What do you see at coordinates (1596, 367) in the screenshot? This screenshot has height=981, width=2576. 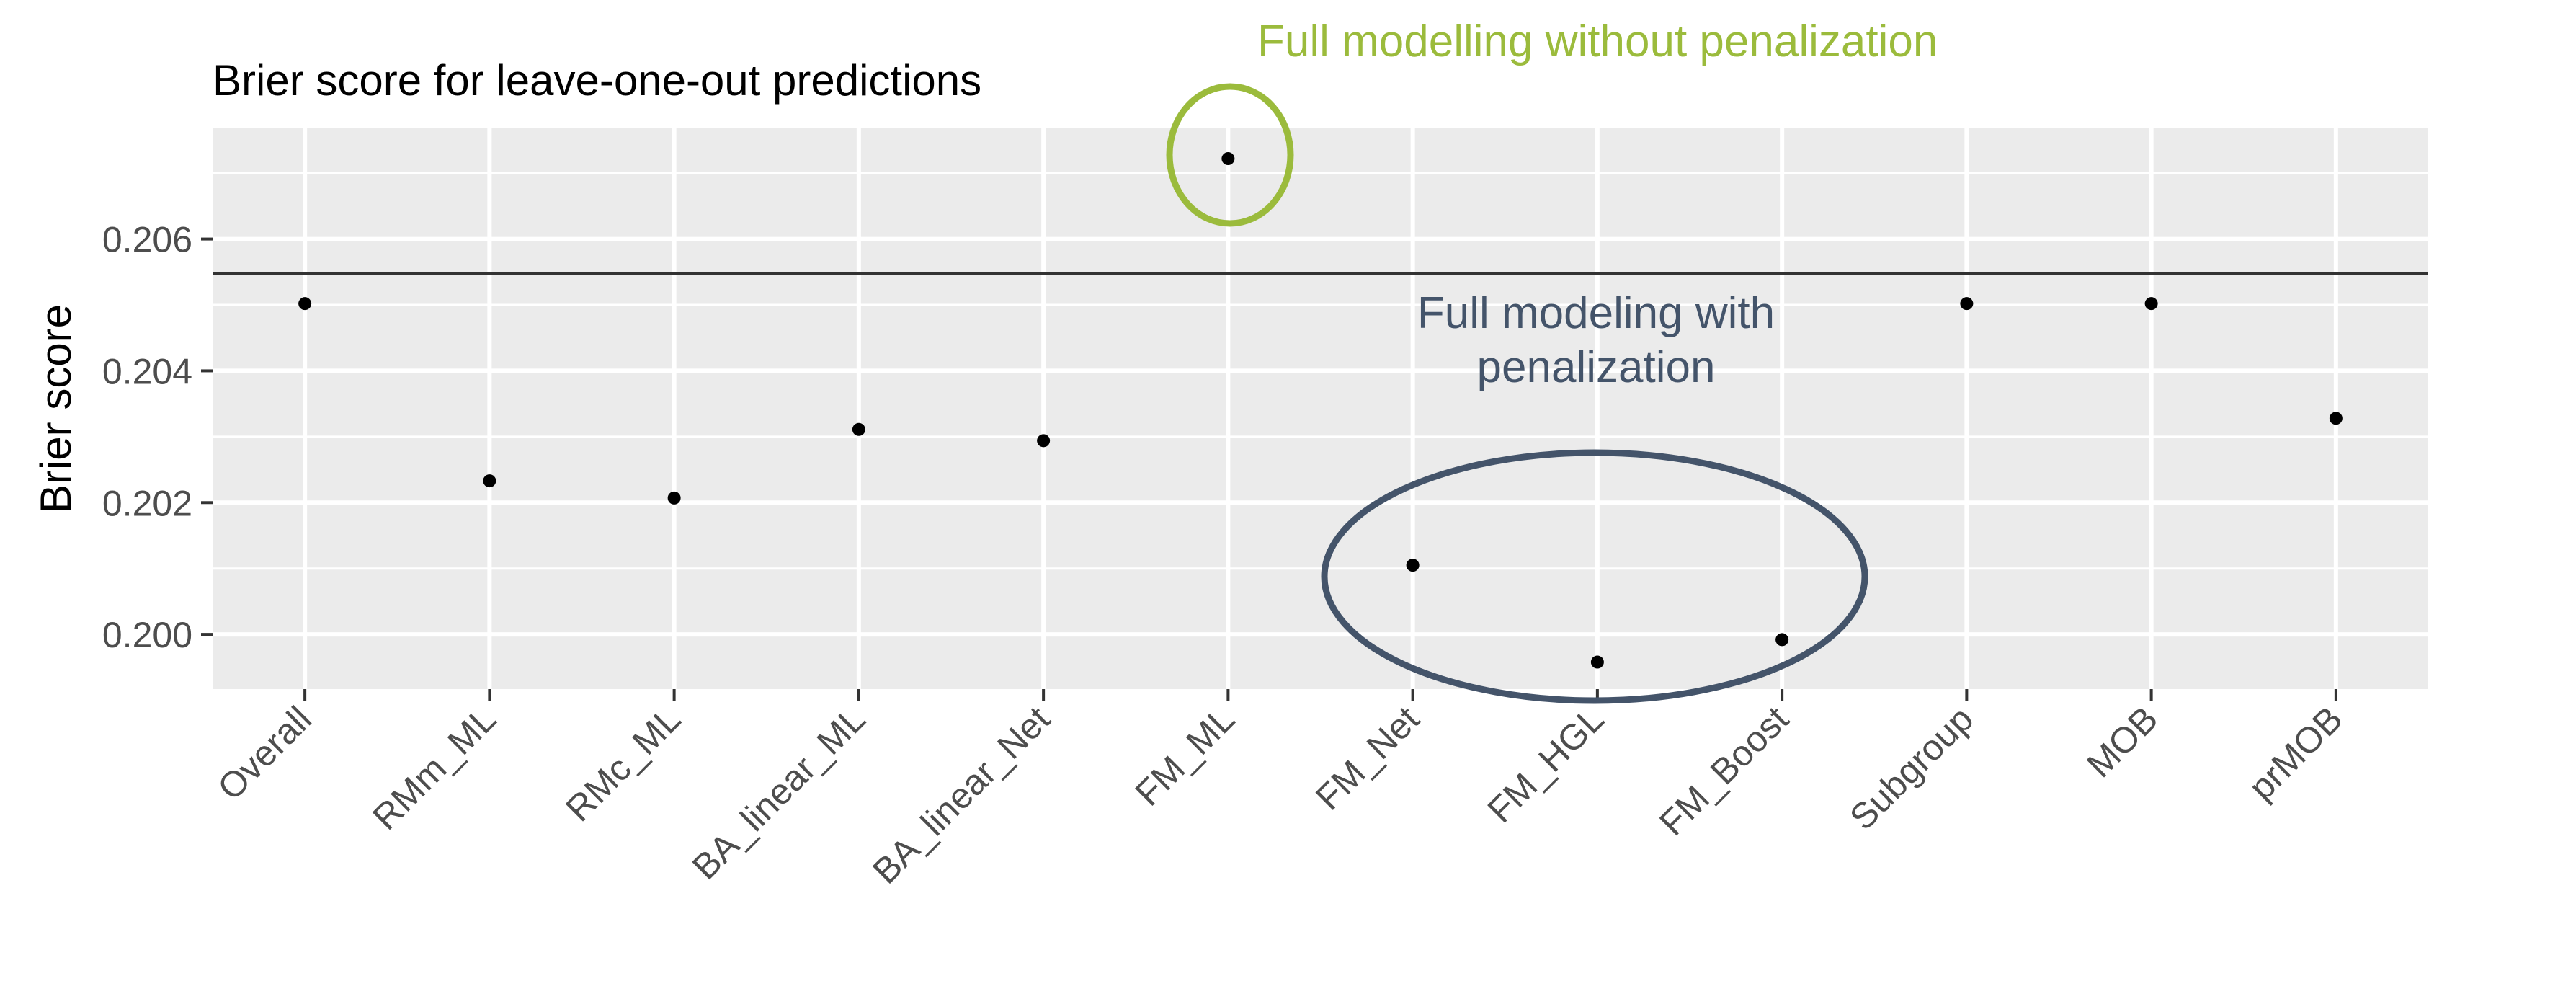 I see `annotation-penalized-label-line2: penalization` at bounding box center [1596, 367].